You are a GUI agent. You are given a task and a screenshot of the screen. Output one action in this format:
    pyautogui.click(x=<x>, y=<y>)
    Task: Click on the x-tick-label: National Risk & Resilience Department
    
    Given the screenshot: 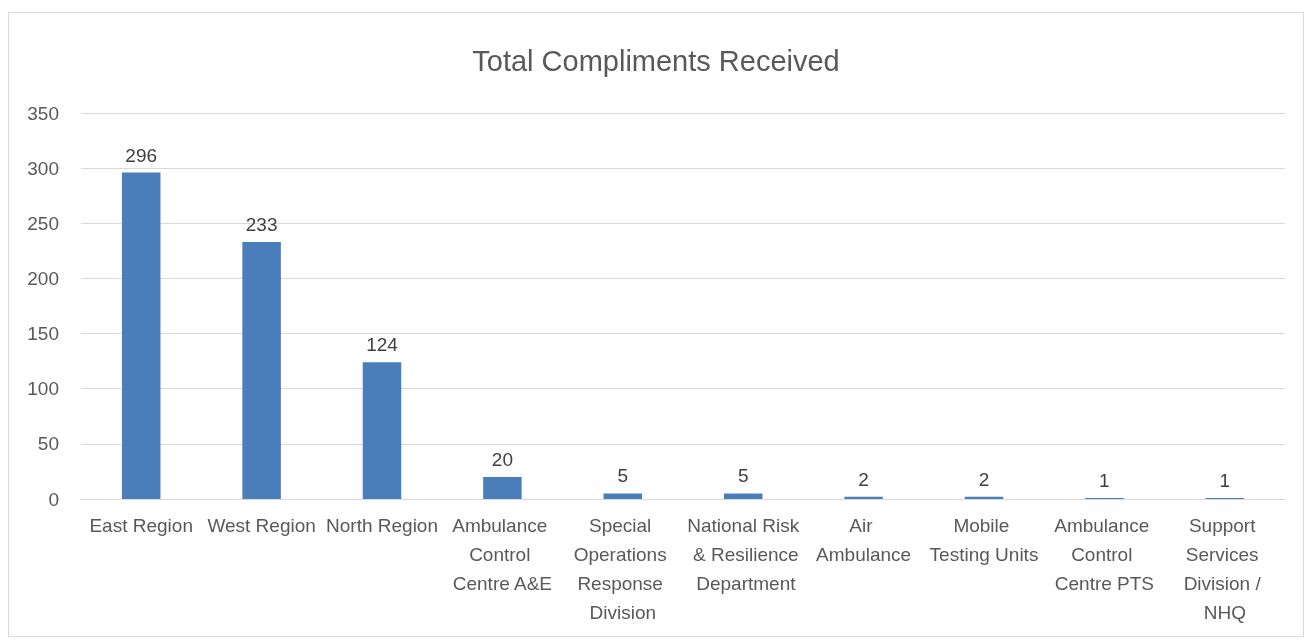 What is the action you would take?
    pyautogui.click(x=743, y=554)
    